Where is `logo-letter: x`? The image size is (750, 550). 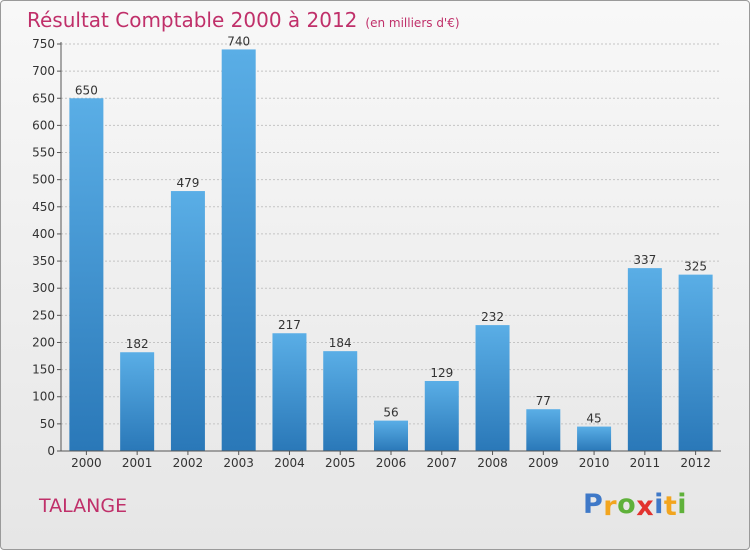 logo-letter: x is located at coordinates (645, 506).